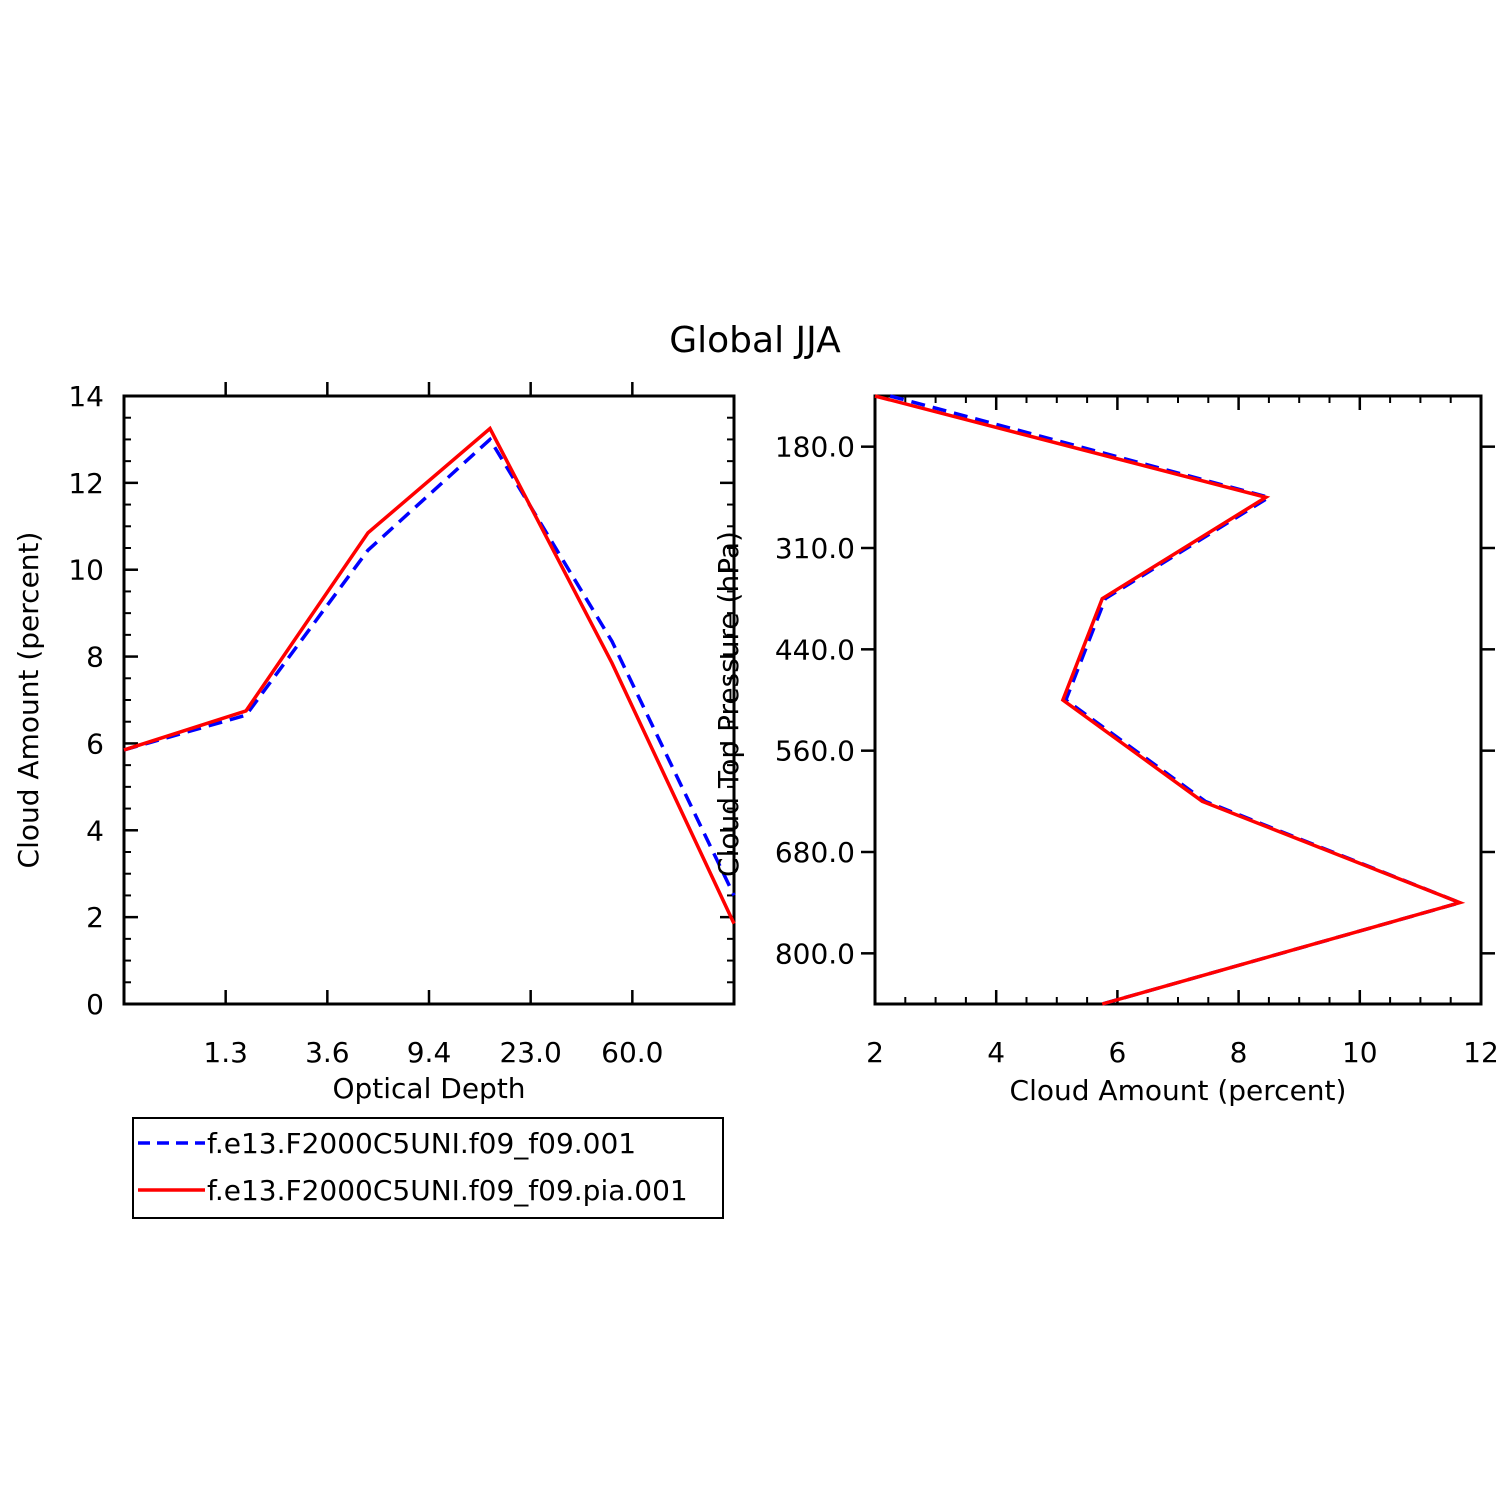  What do you see at coordinates (815, 751) in the screenshot?
I see `y-tick-label: 560.0` at bounding box center [815, 751].